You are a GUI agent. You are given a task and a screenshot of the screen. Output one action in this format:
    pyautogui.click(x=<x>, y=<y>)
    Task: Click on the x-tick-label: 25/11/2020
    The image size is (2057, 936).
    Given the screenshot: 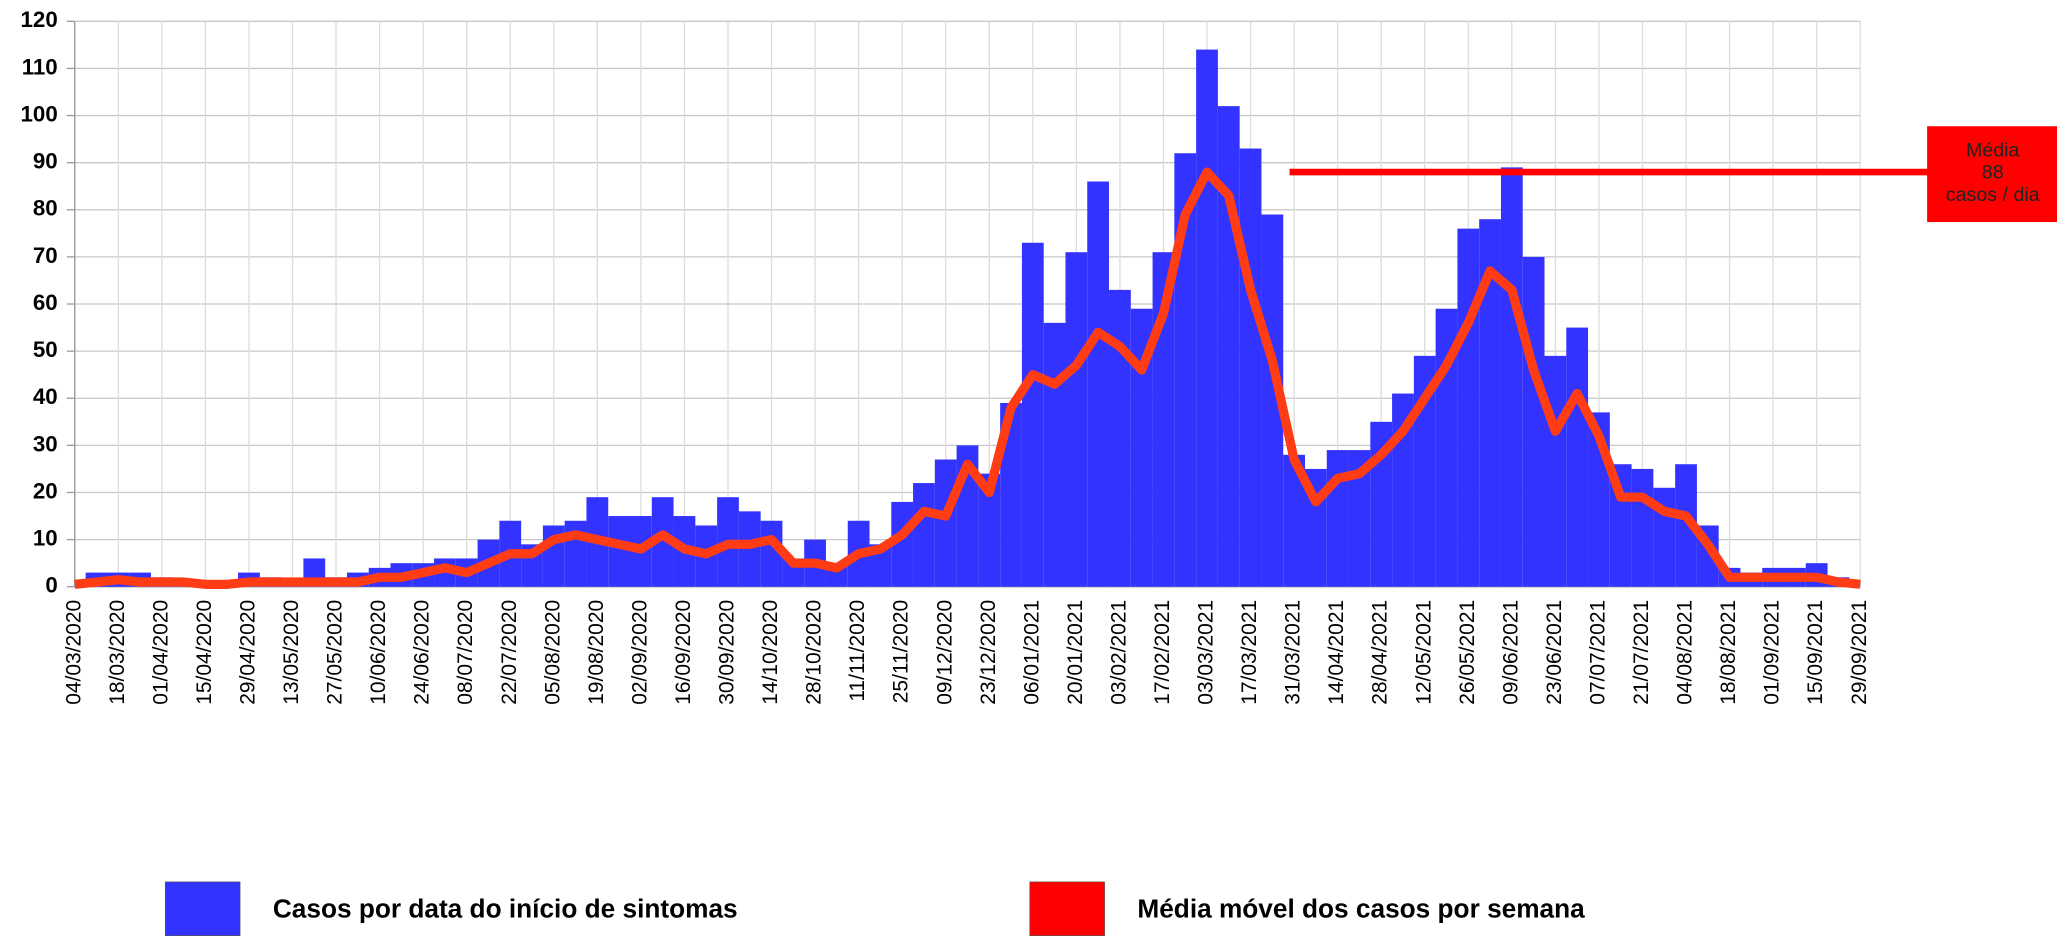 What is the action you would take?
    pyautogui.click(x=901, y=651)
    